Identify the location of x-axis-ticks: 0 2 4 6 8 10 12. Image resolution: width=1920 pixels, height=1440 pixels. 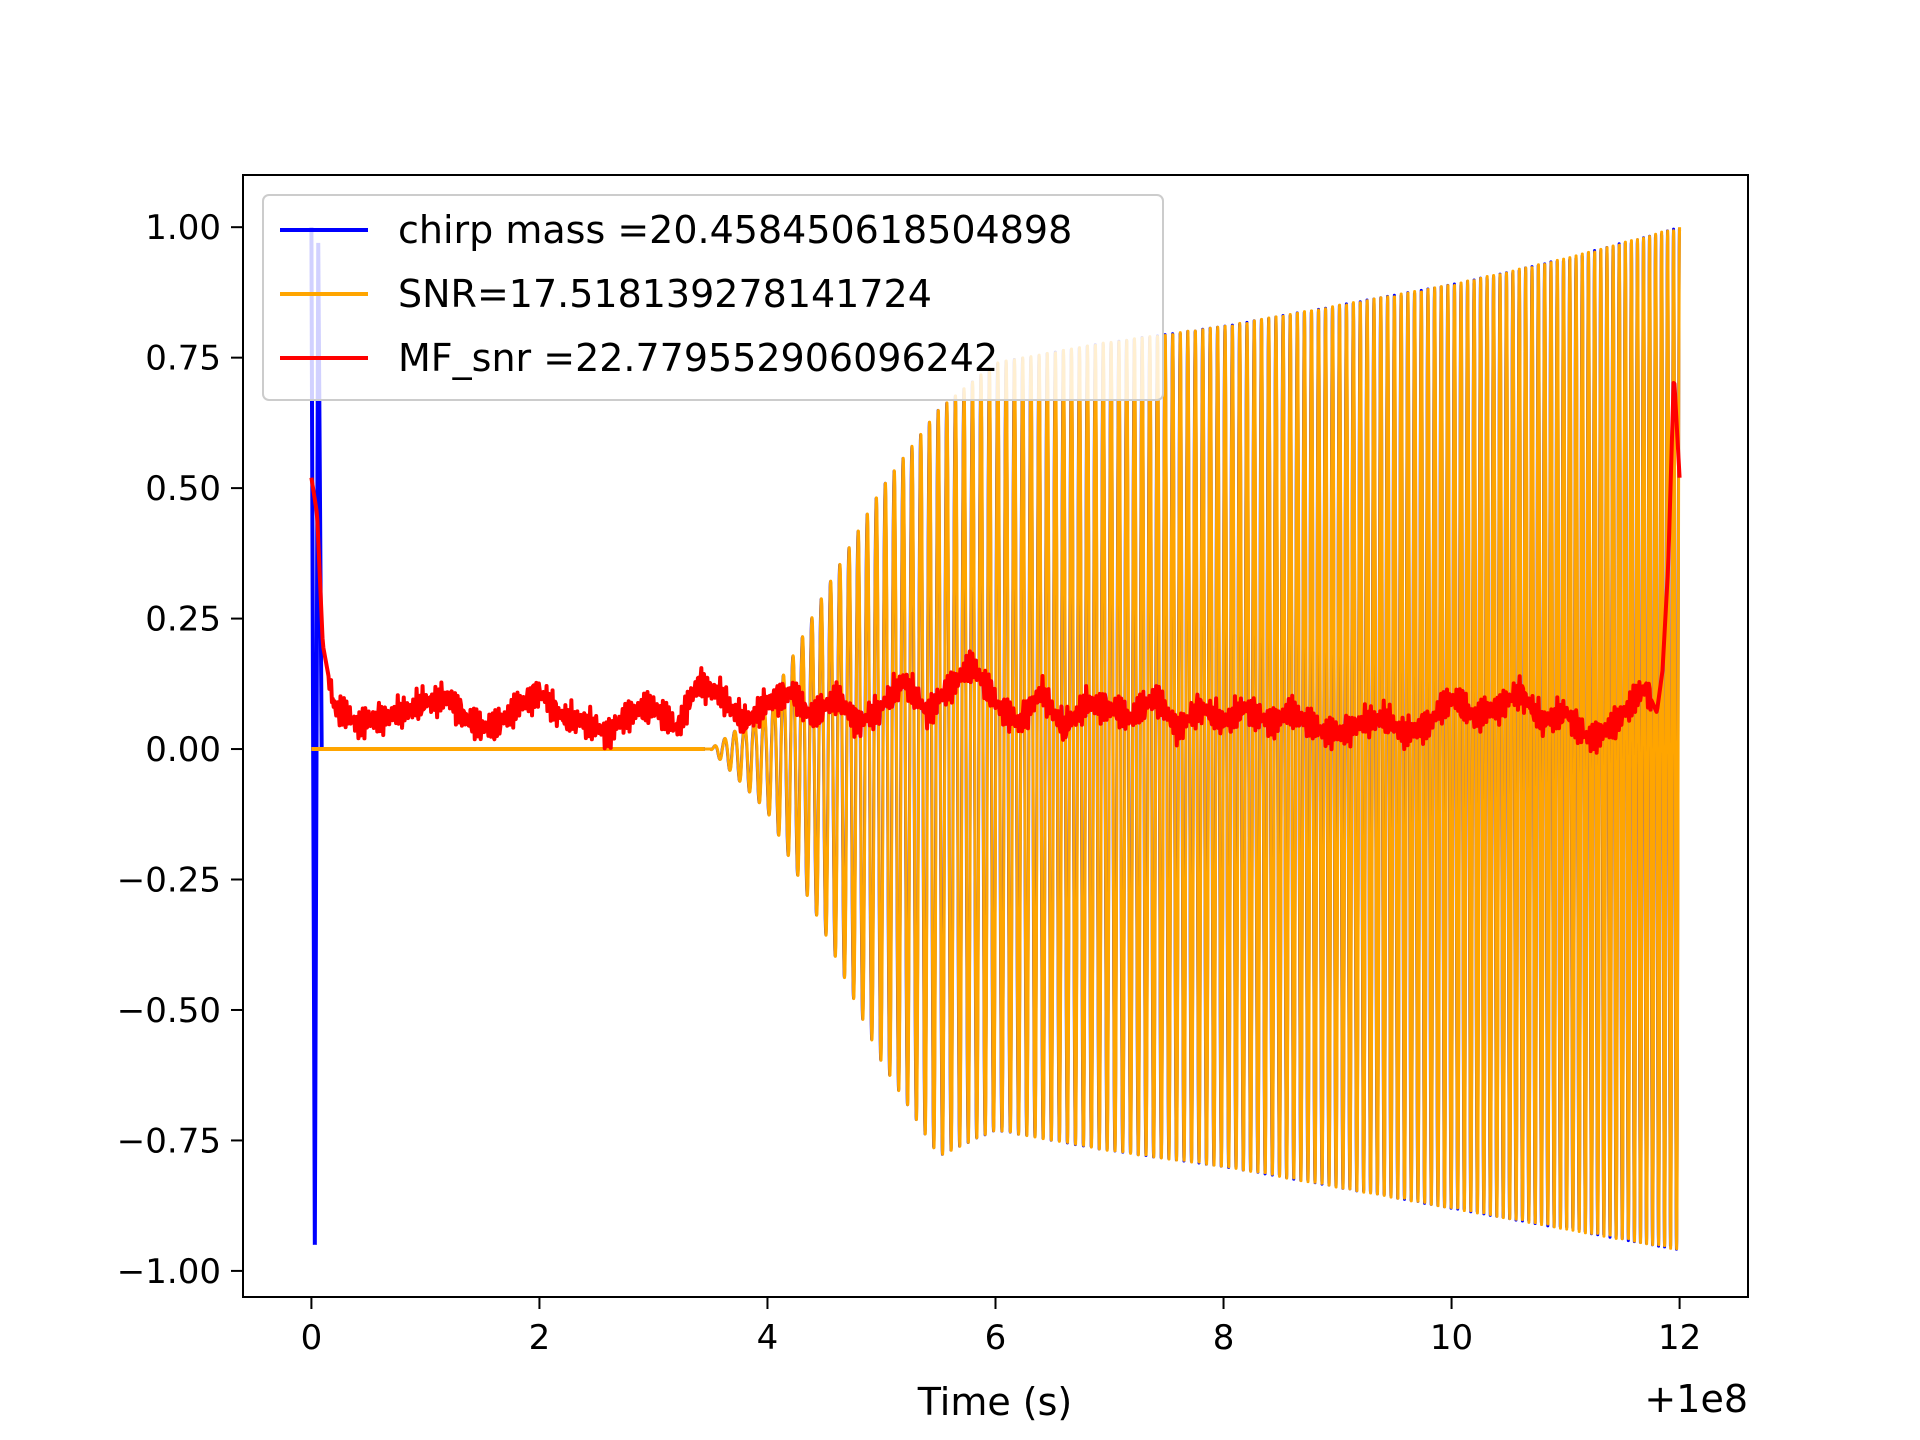
(1001, 1327).